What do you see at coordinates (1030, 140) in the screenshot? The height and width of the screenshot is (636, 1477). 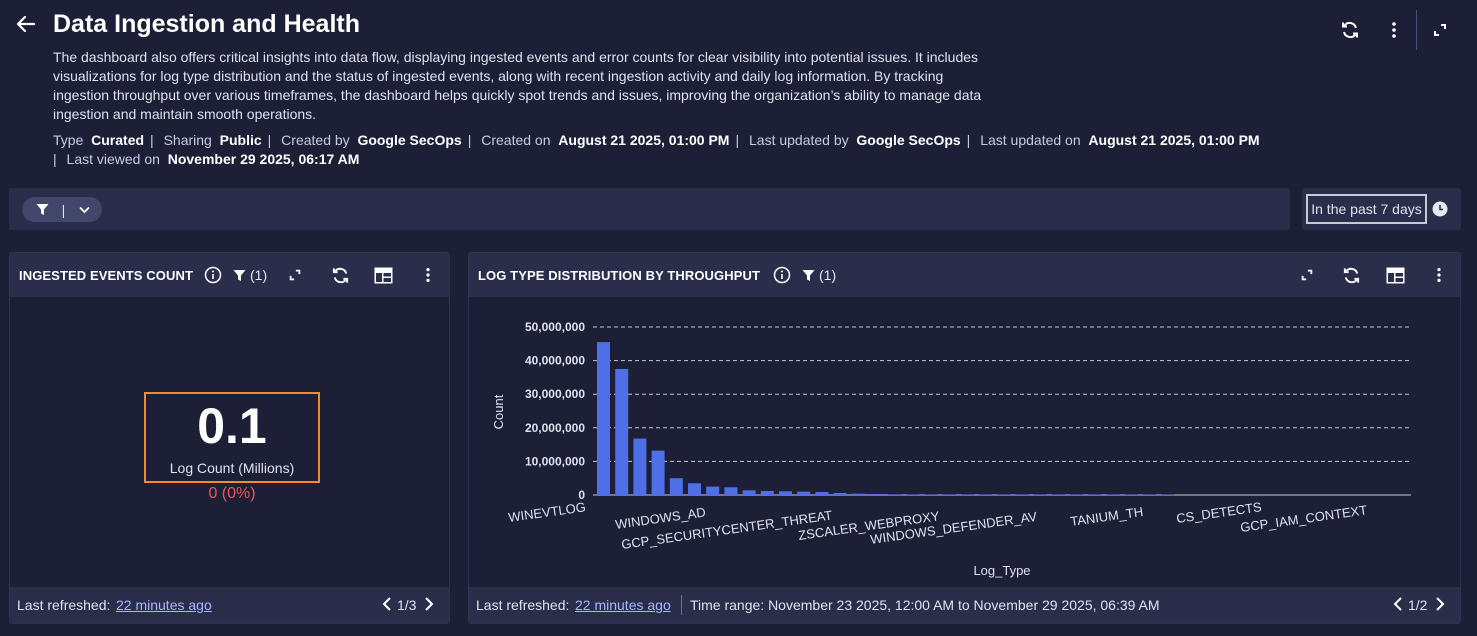 I see `meta-updated-on-label: Last updated on` at bounding box center [1030, 140].